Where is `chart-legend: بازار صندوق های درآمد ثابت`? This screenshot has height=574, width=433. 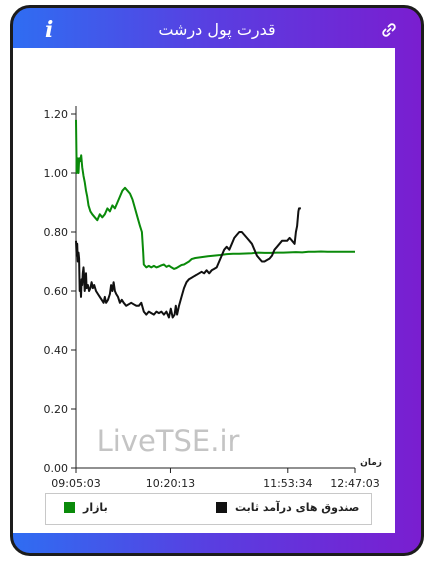 chart-legend: بازار صندوق های درآمد ثابت is located at coordinates (208, 509).